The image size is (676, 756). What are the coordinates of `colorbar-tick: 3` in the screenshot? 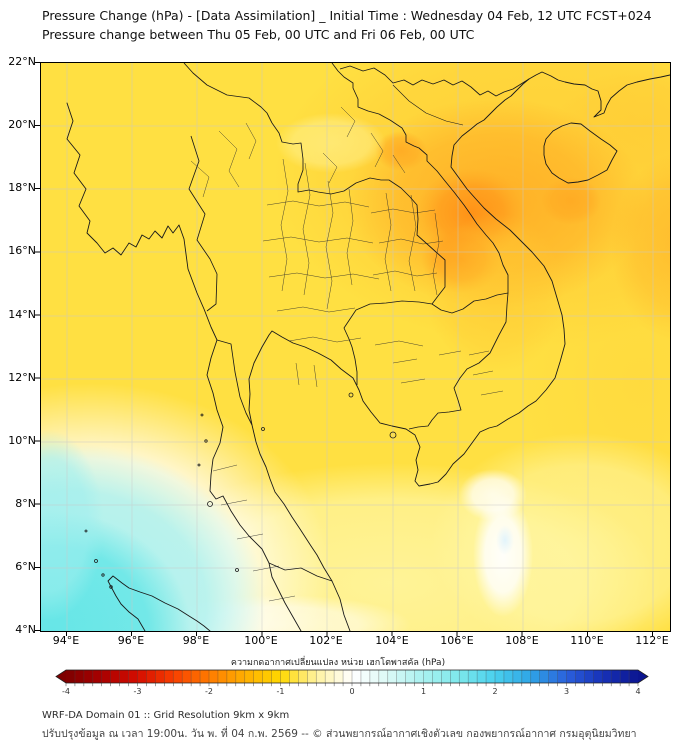 It's located at (566, 691).